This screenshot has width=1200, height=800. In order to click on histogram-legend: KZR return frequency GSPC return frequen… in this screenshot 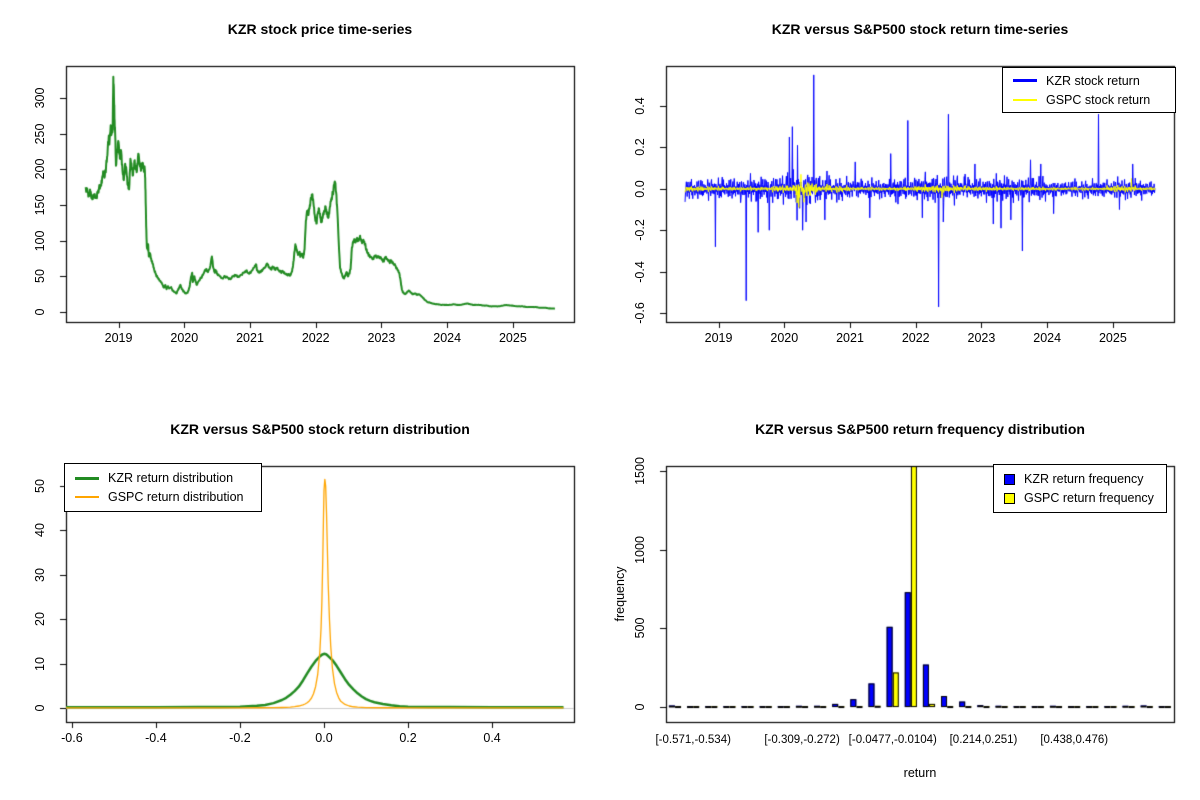, I will do `click(1080, 488)`.